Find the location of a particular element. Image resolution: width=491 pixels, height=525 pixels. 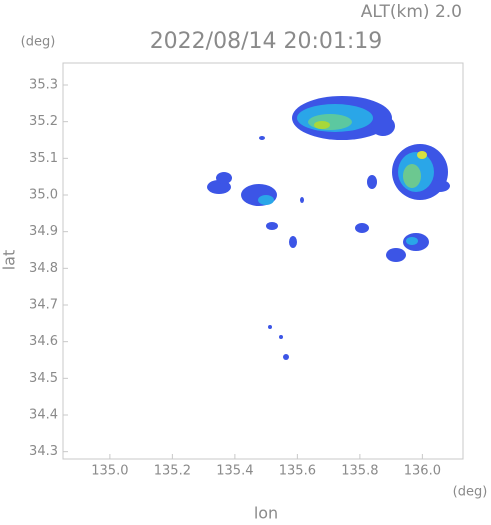

x-tick-label: 135.4 is located at coordinates (234, 471).